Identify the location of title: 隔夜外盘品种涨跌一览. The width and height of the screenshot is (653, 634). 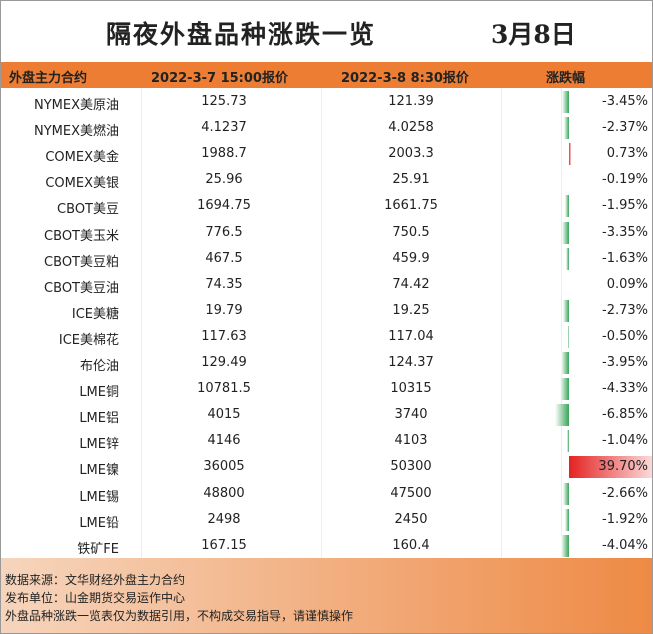
(240, 34).